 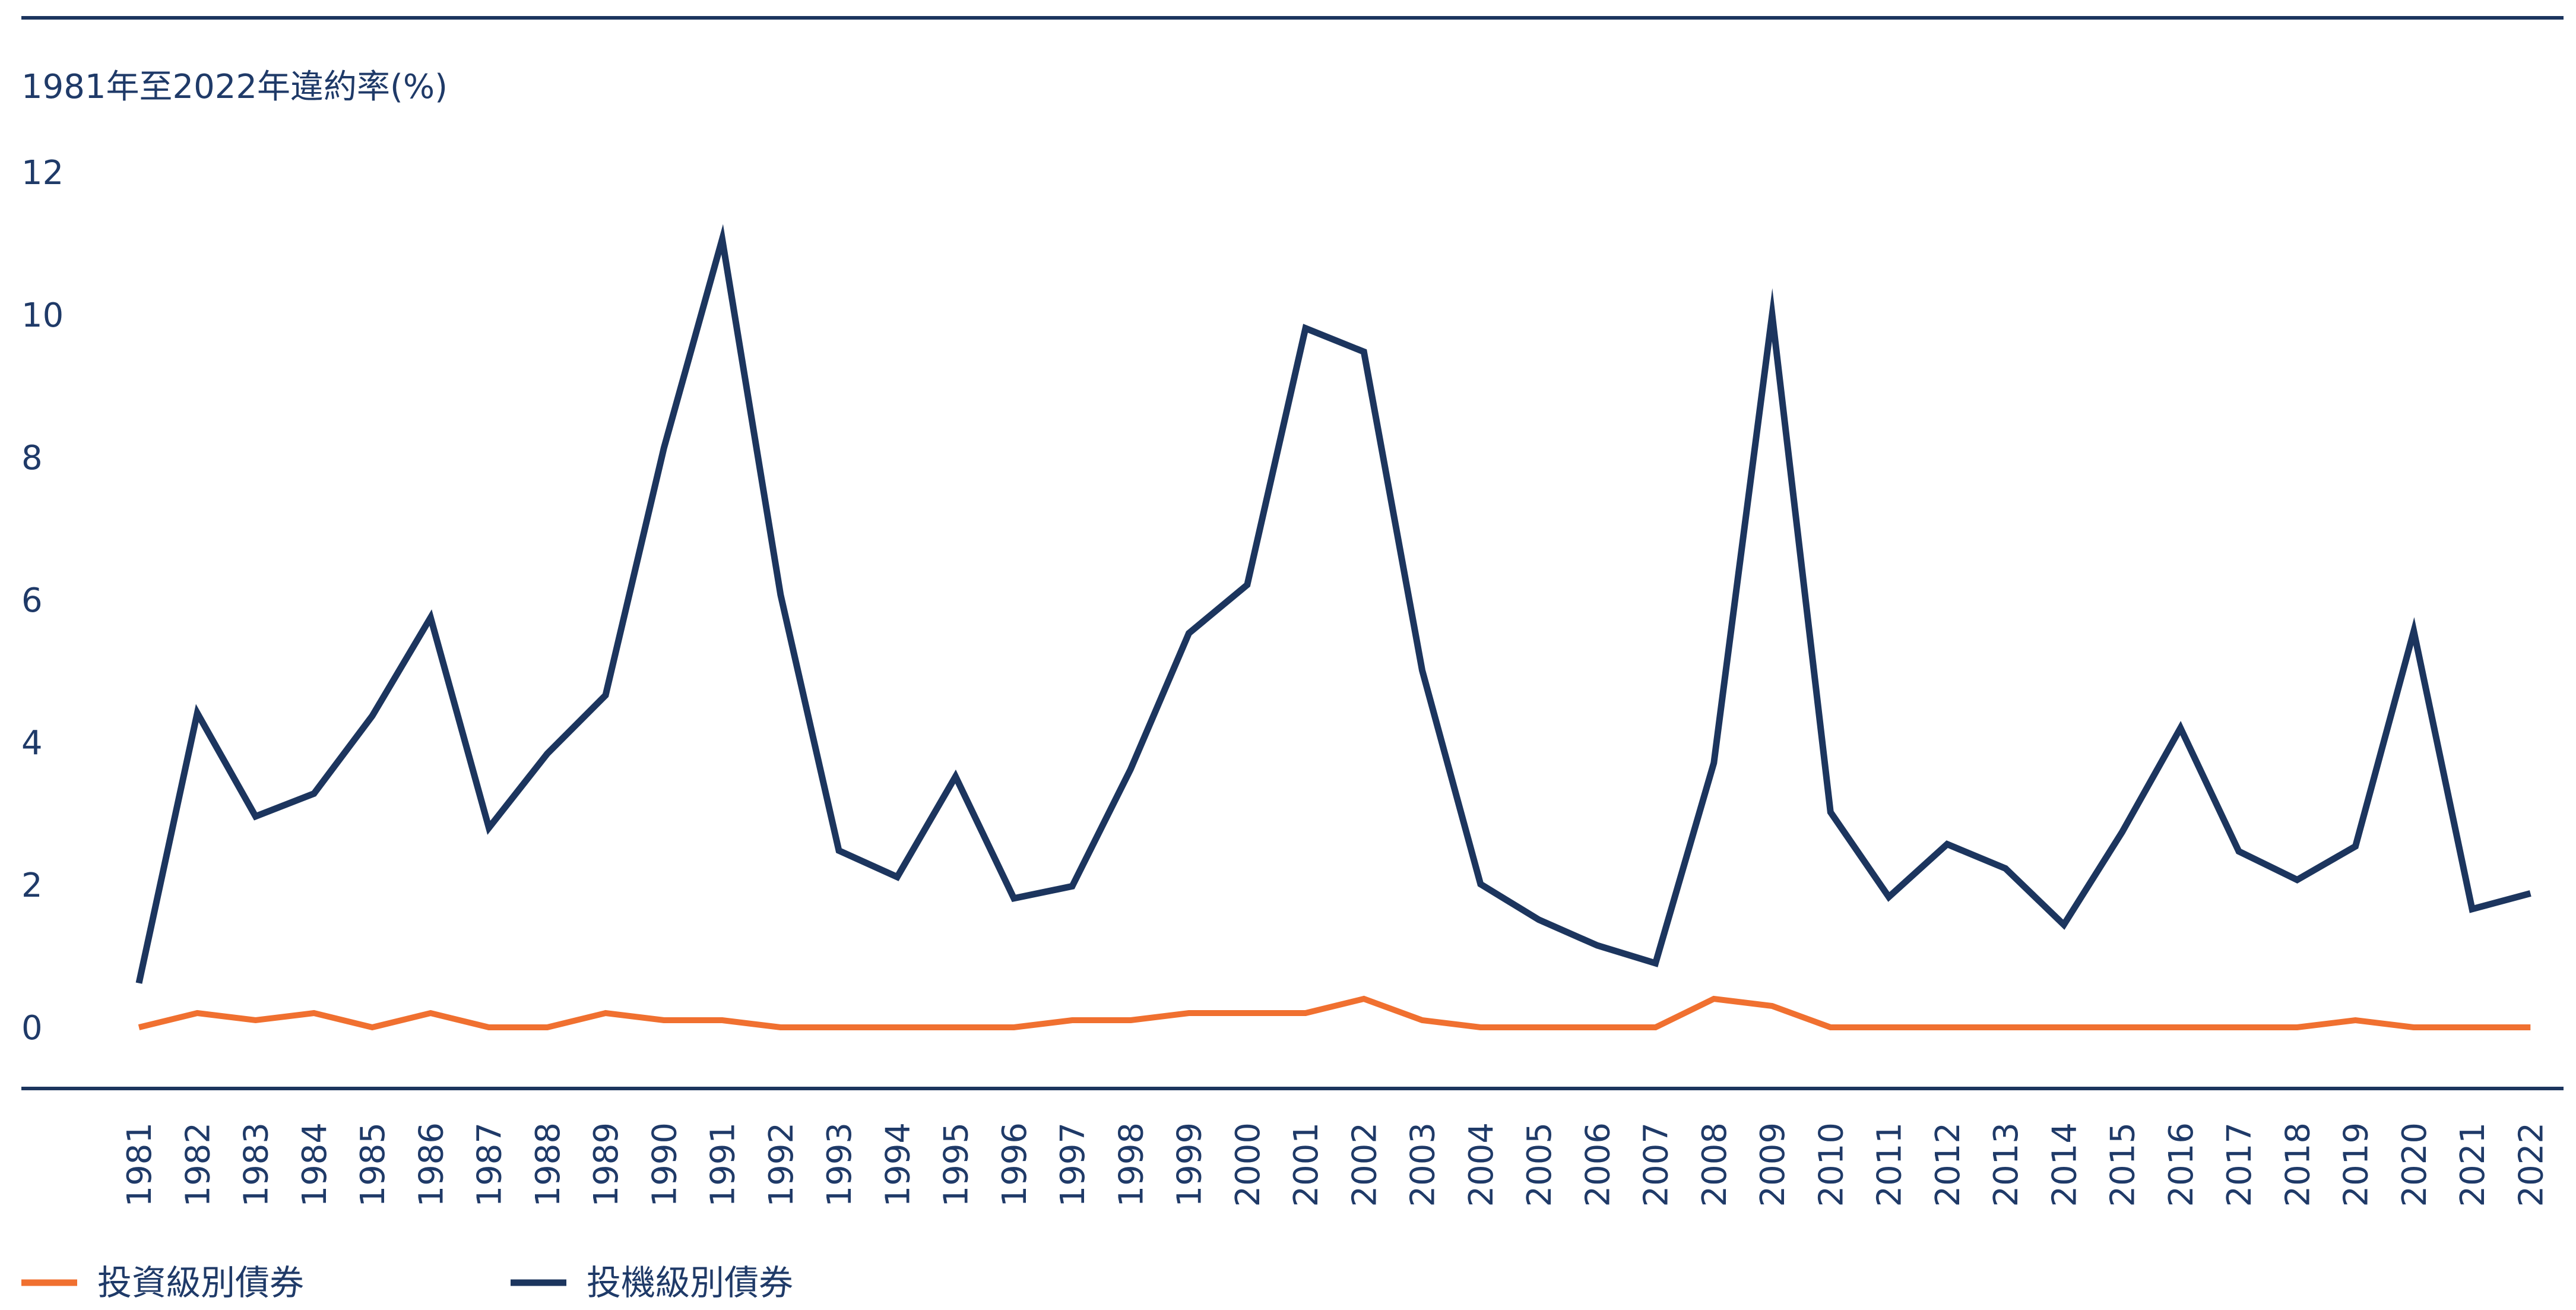 I want to click on x-tick-label: 1995, so click(x=956, y=1164).